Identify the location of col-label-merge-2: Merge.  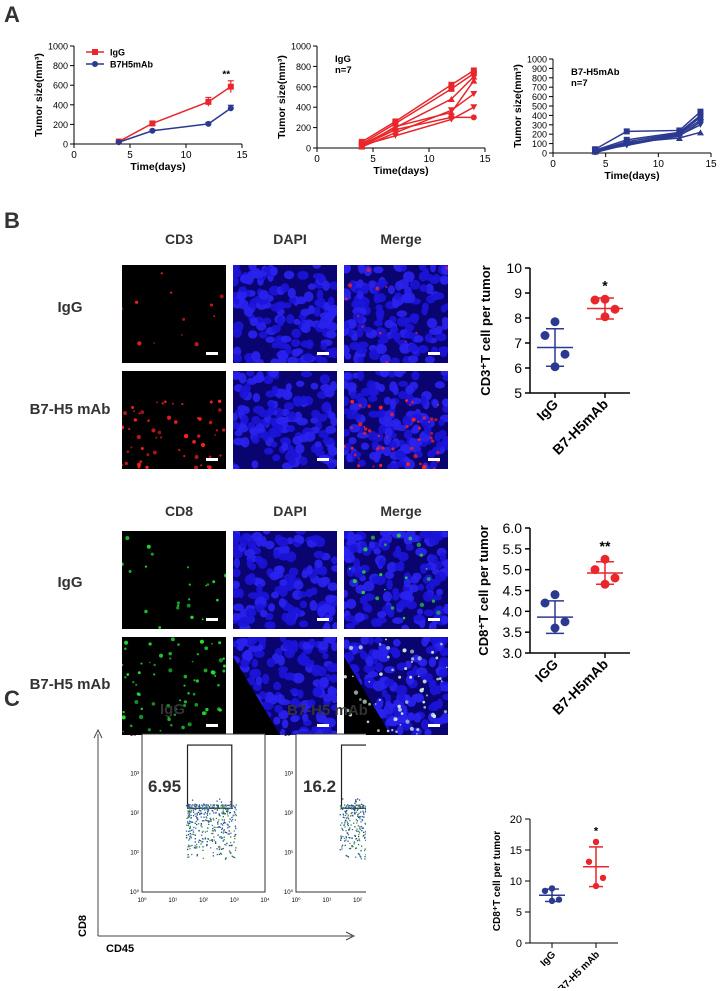
(401, 511).